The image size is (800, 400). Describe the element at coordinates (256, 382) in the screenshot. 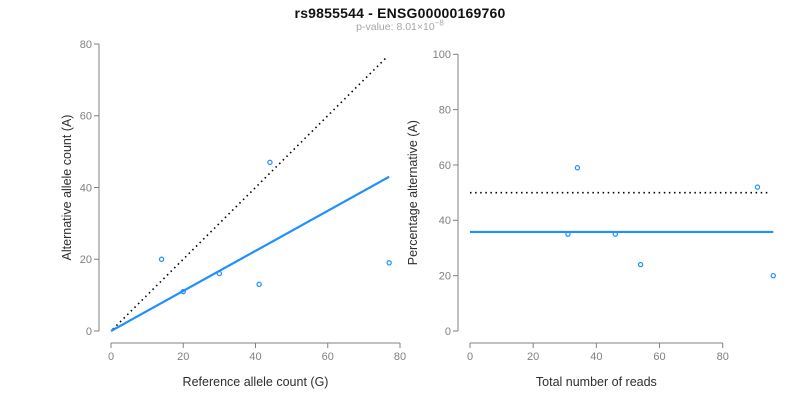

I see `x-axis-title: Reference allele count (G)` at that location.